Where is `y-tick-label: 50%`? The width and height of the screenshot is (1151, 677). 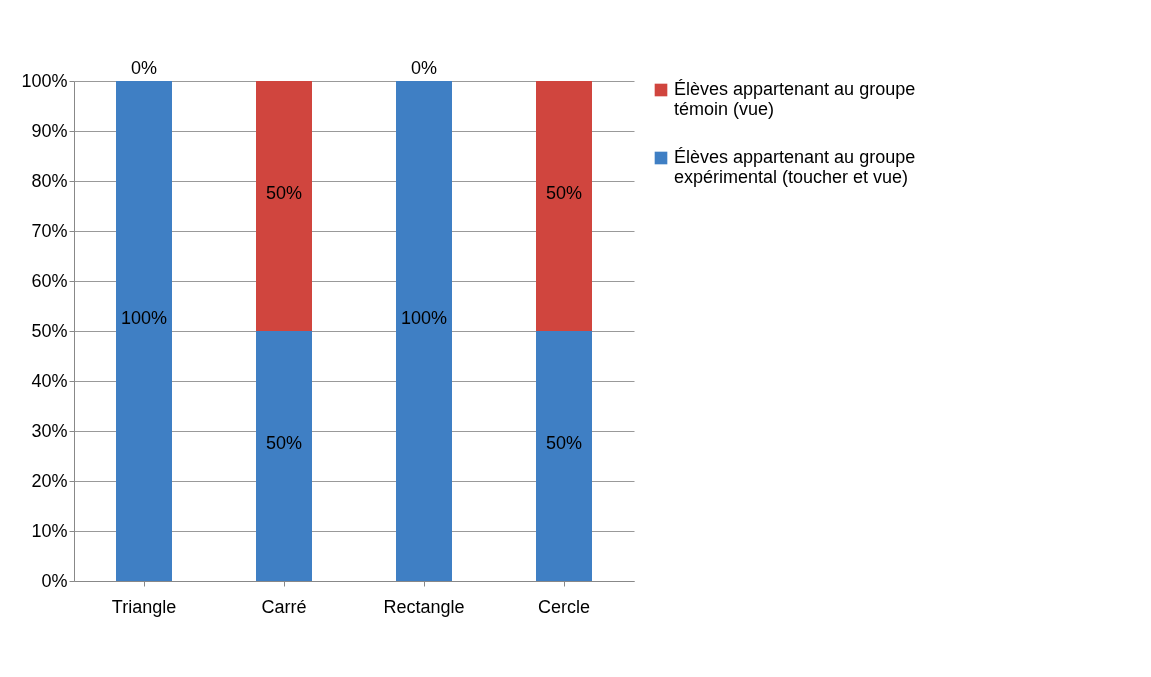 y-tick-label: 50% is located at coordinates (49, 330).